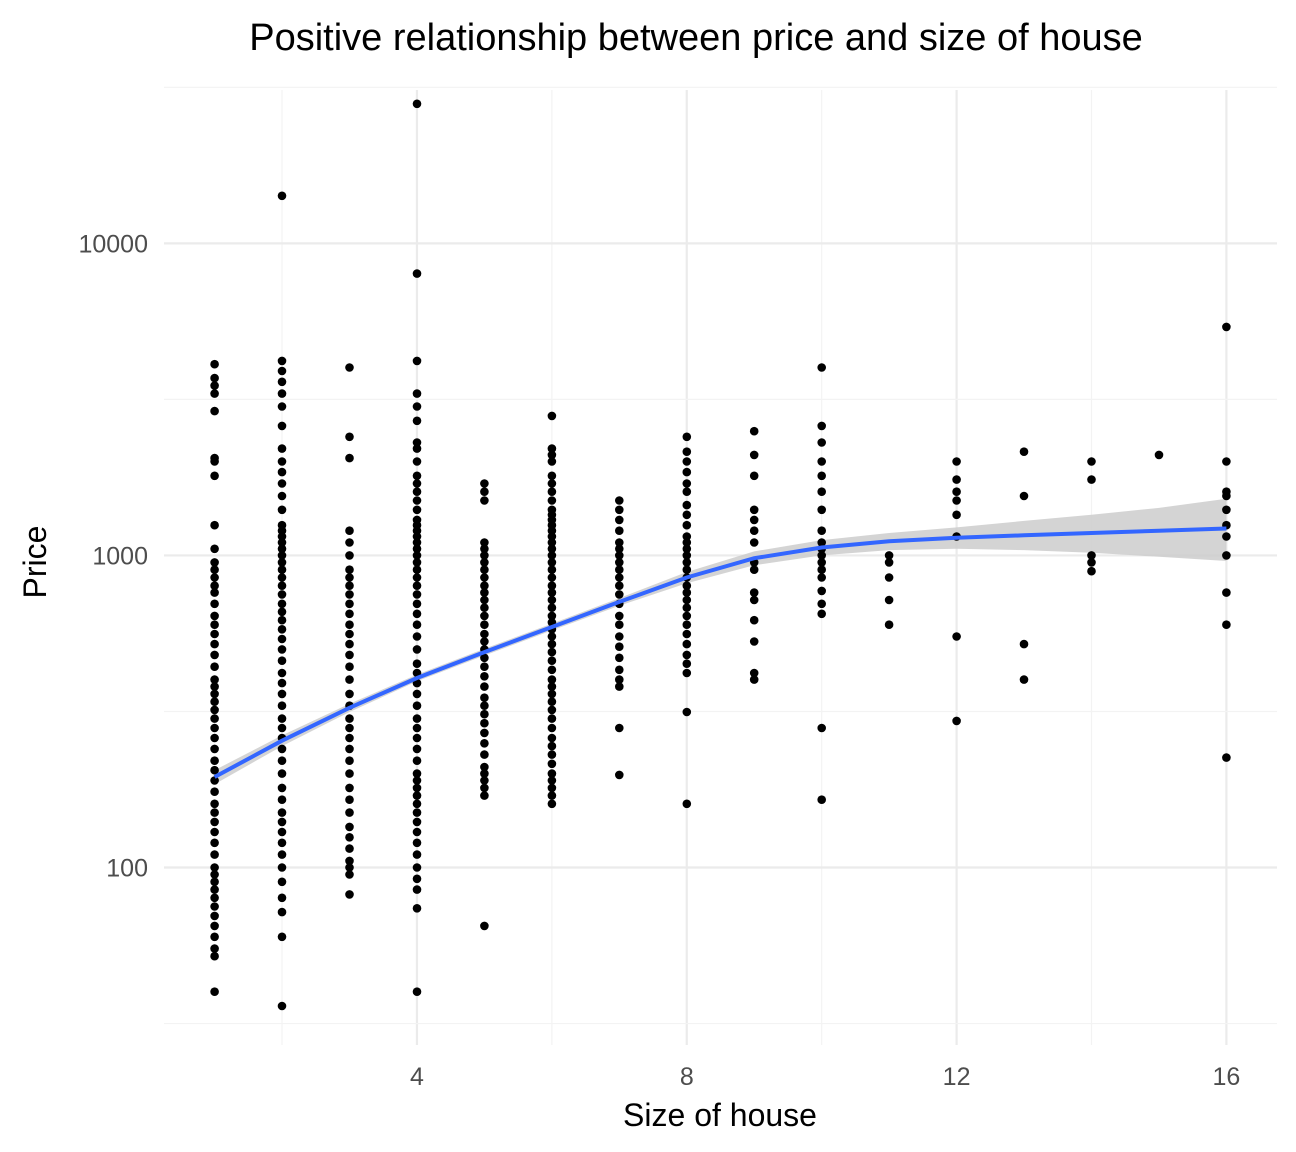  Describe the element at coordinates (1227, 1077) in the screenshot. I see `x-tick-label: 16` at that location.